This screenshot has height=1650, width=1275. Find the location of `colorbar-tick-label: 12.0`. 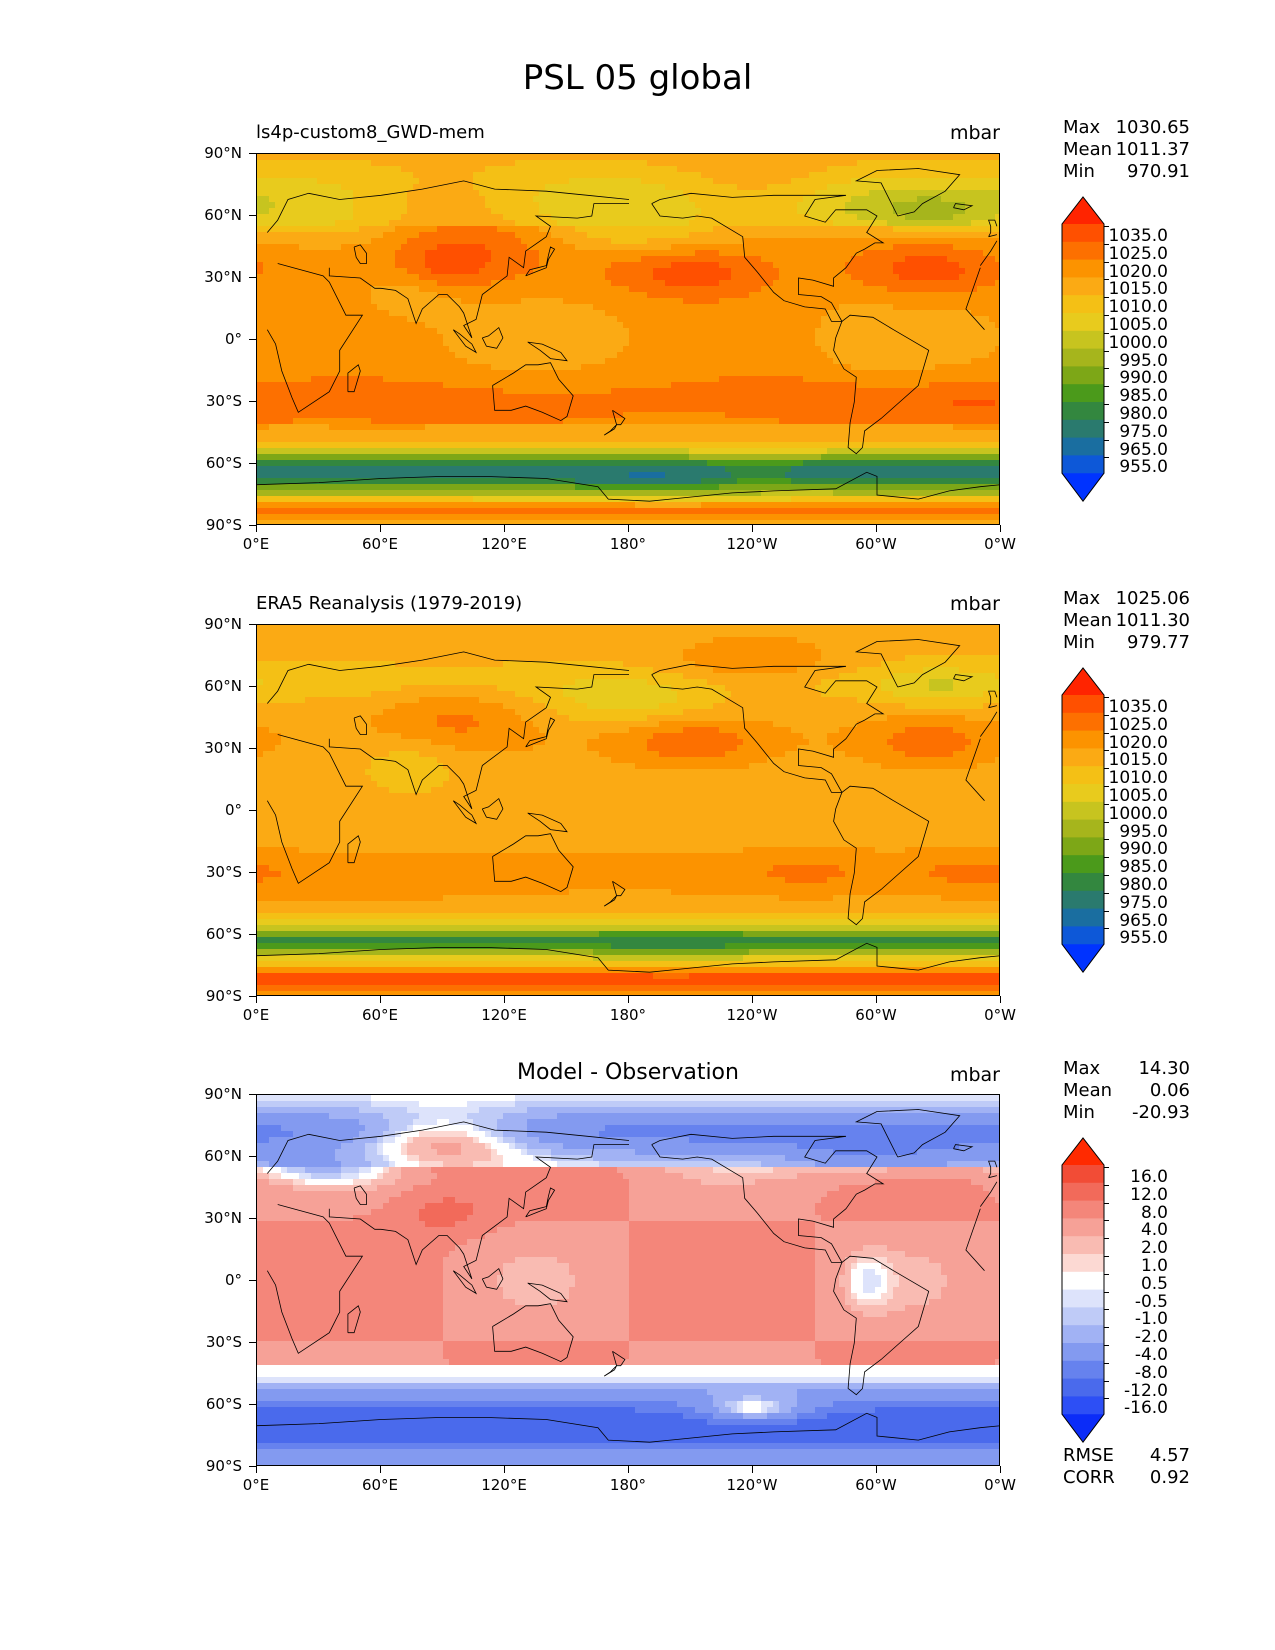

colorbar-tick-label: 12.0 is located at coordinates (1134, 1195).